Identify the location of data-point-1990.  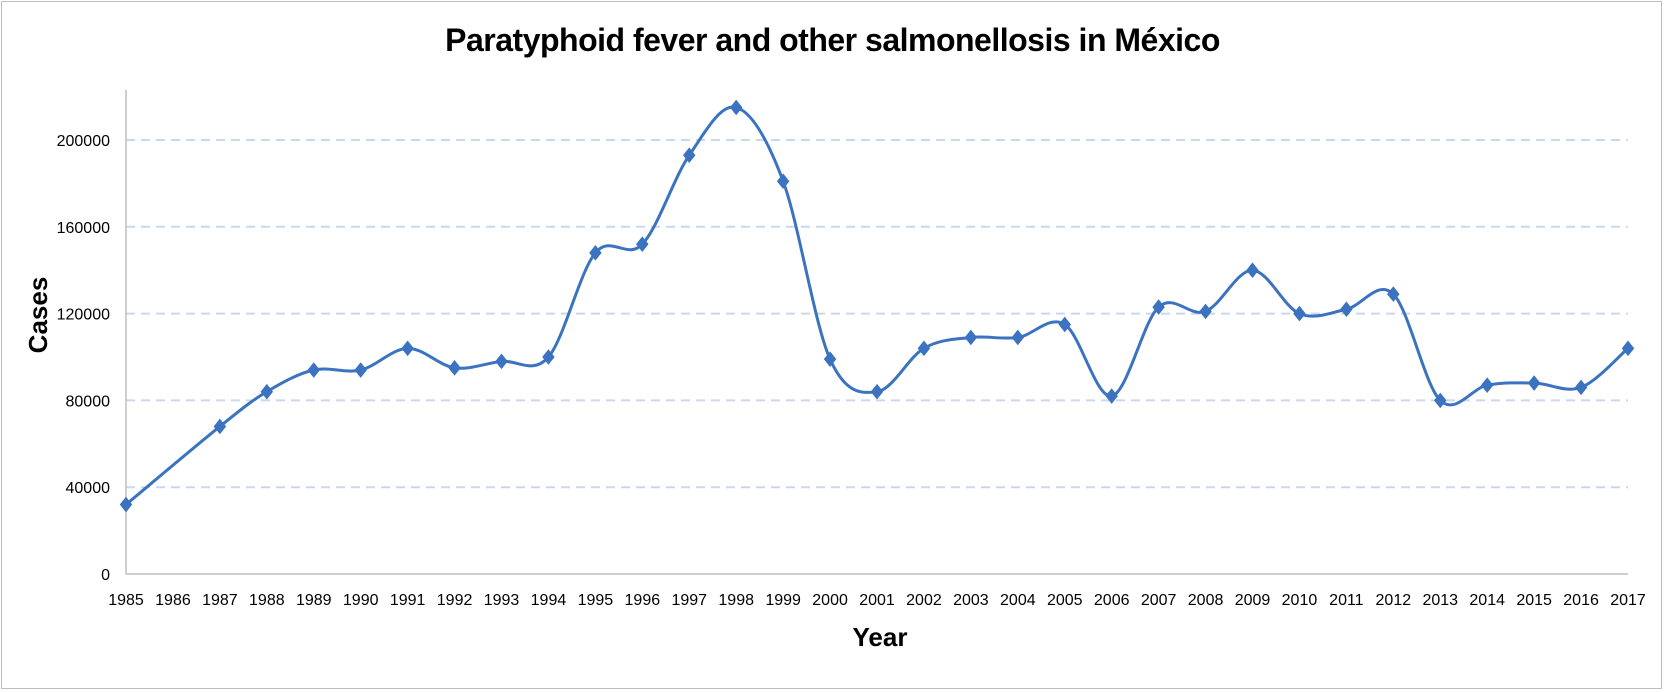
(360, 370).